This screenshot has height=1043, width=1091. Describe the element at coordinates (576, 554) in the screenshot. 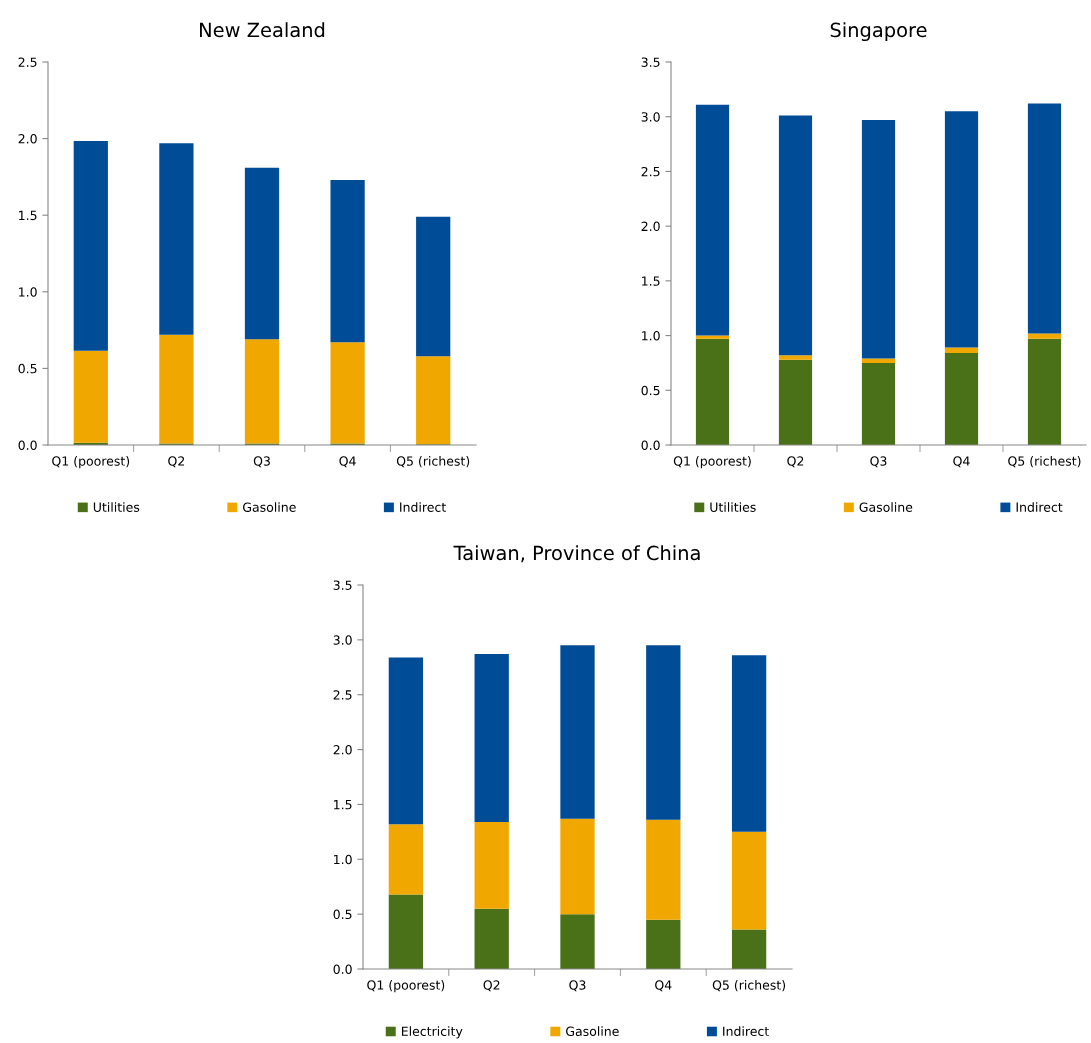

I see `chart-title: Taiwan, Province of China` at that location.